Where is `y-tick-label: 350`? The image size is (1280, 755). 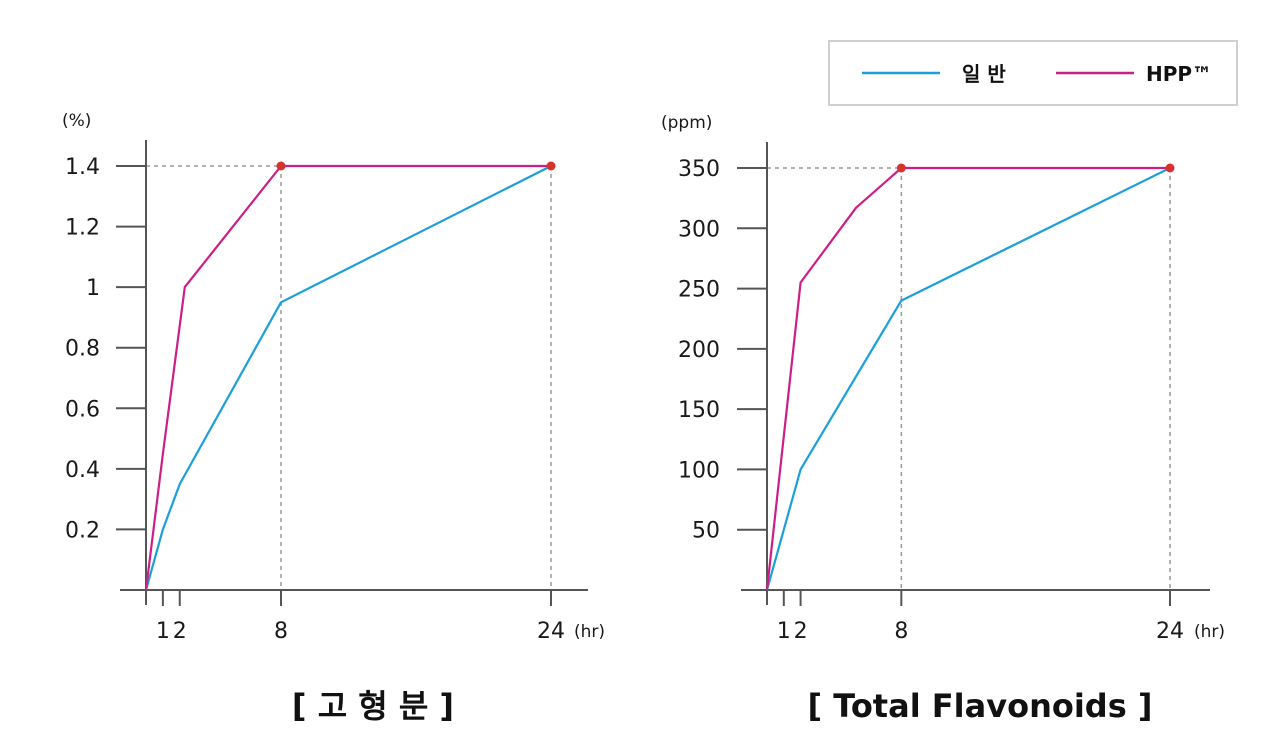 y-tick-label: 350 is located at coordinates (699, 169).